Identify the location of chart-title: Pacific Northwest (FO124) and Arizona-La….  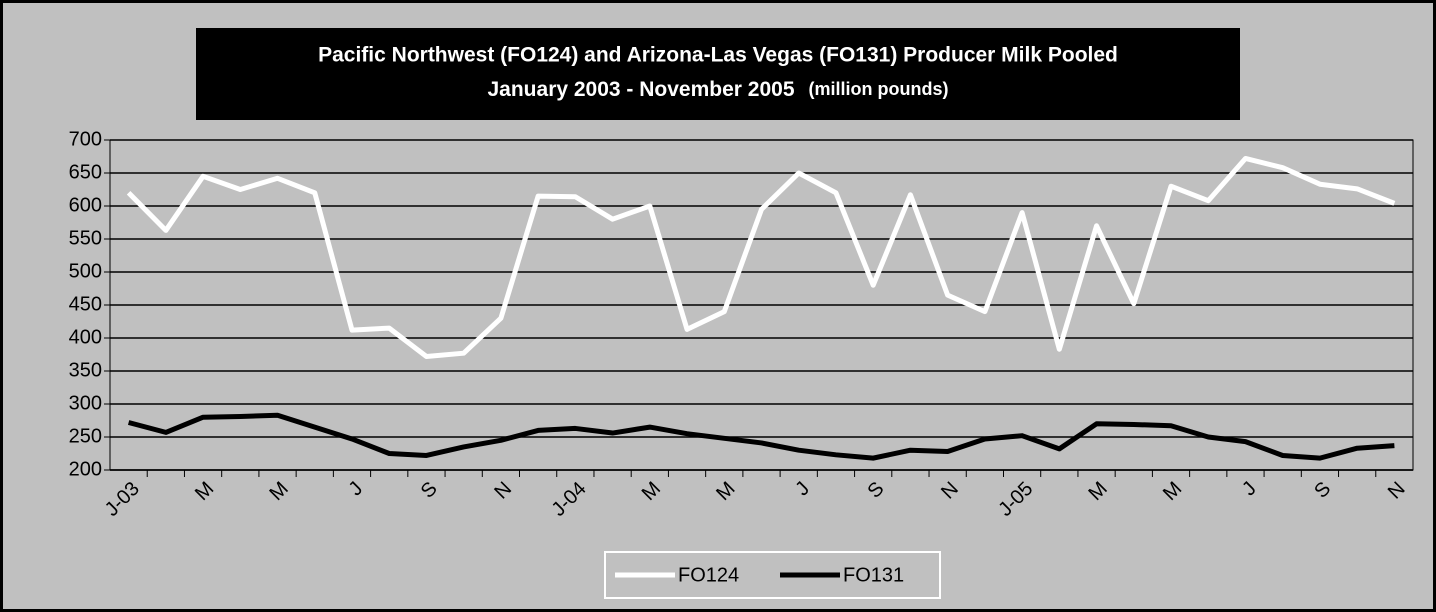
(718, 55).